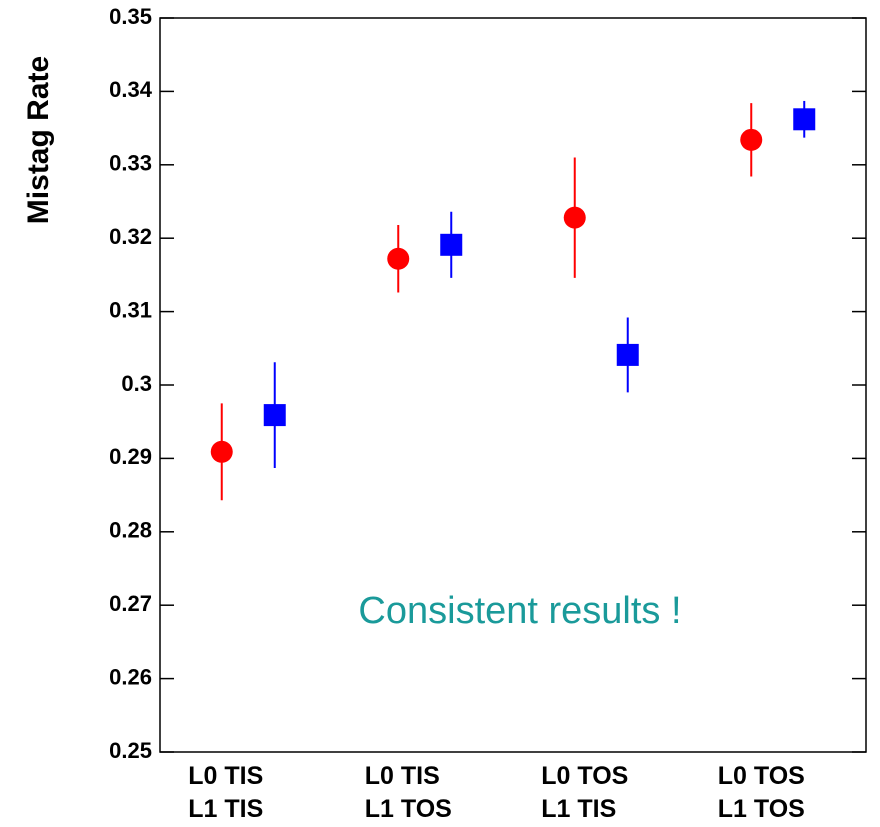  I want to click on annotation: Consistent results !, so click(519, 611).